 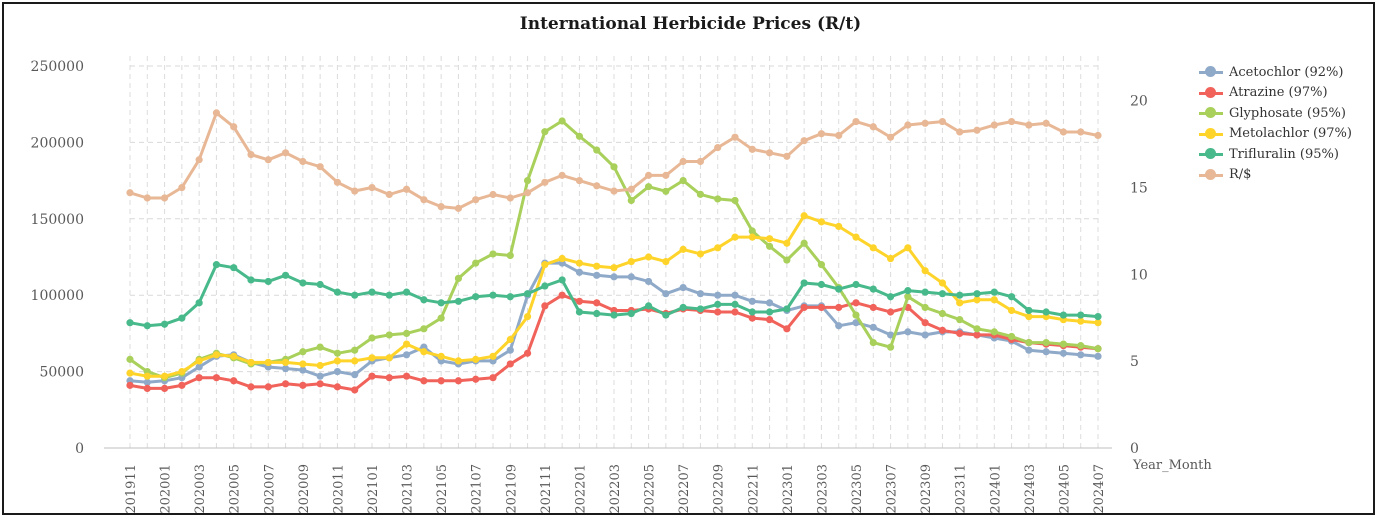 I want to click on x-axis-label: Year_Month, so click(x=1172, y=465).